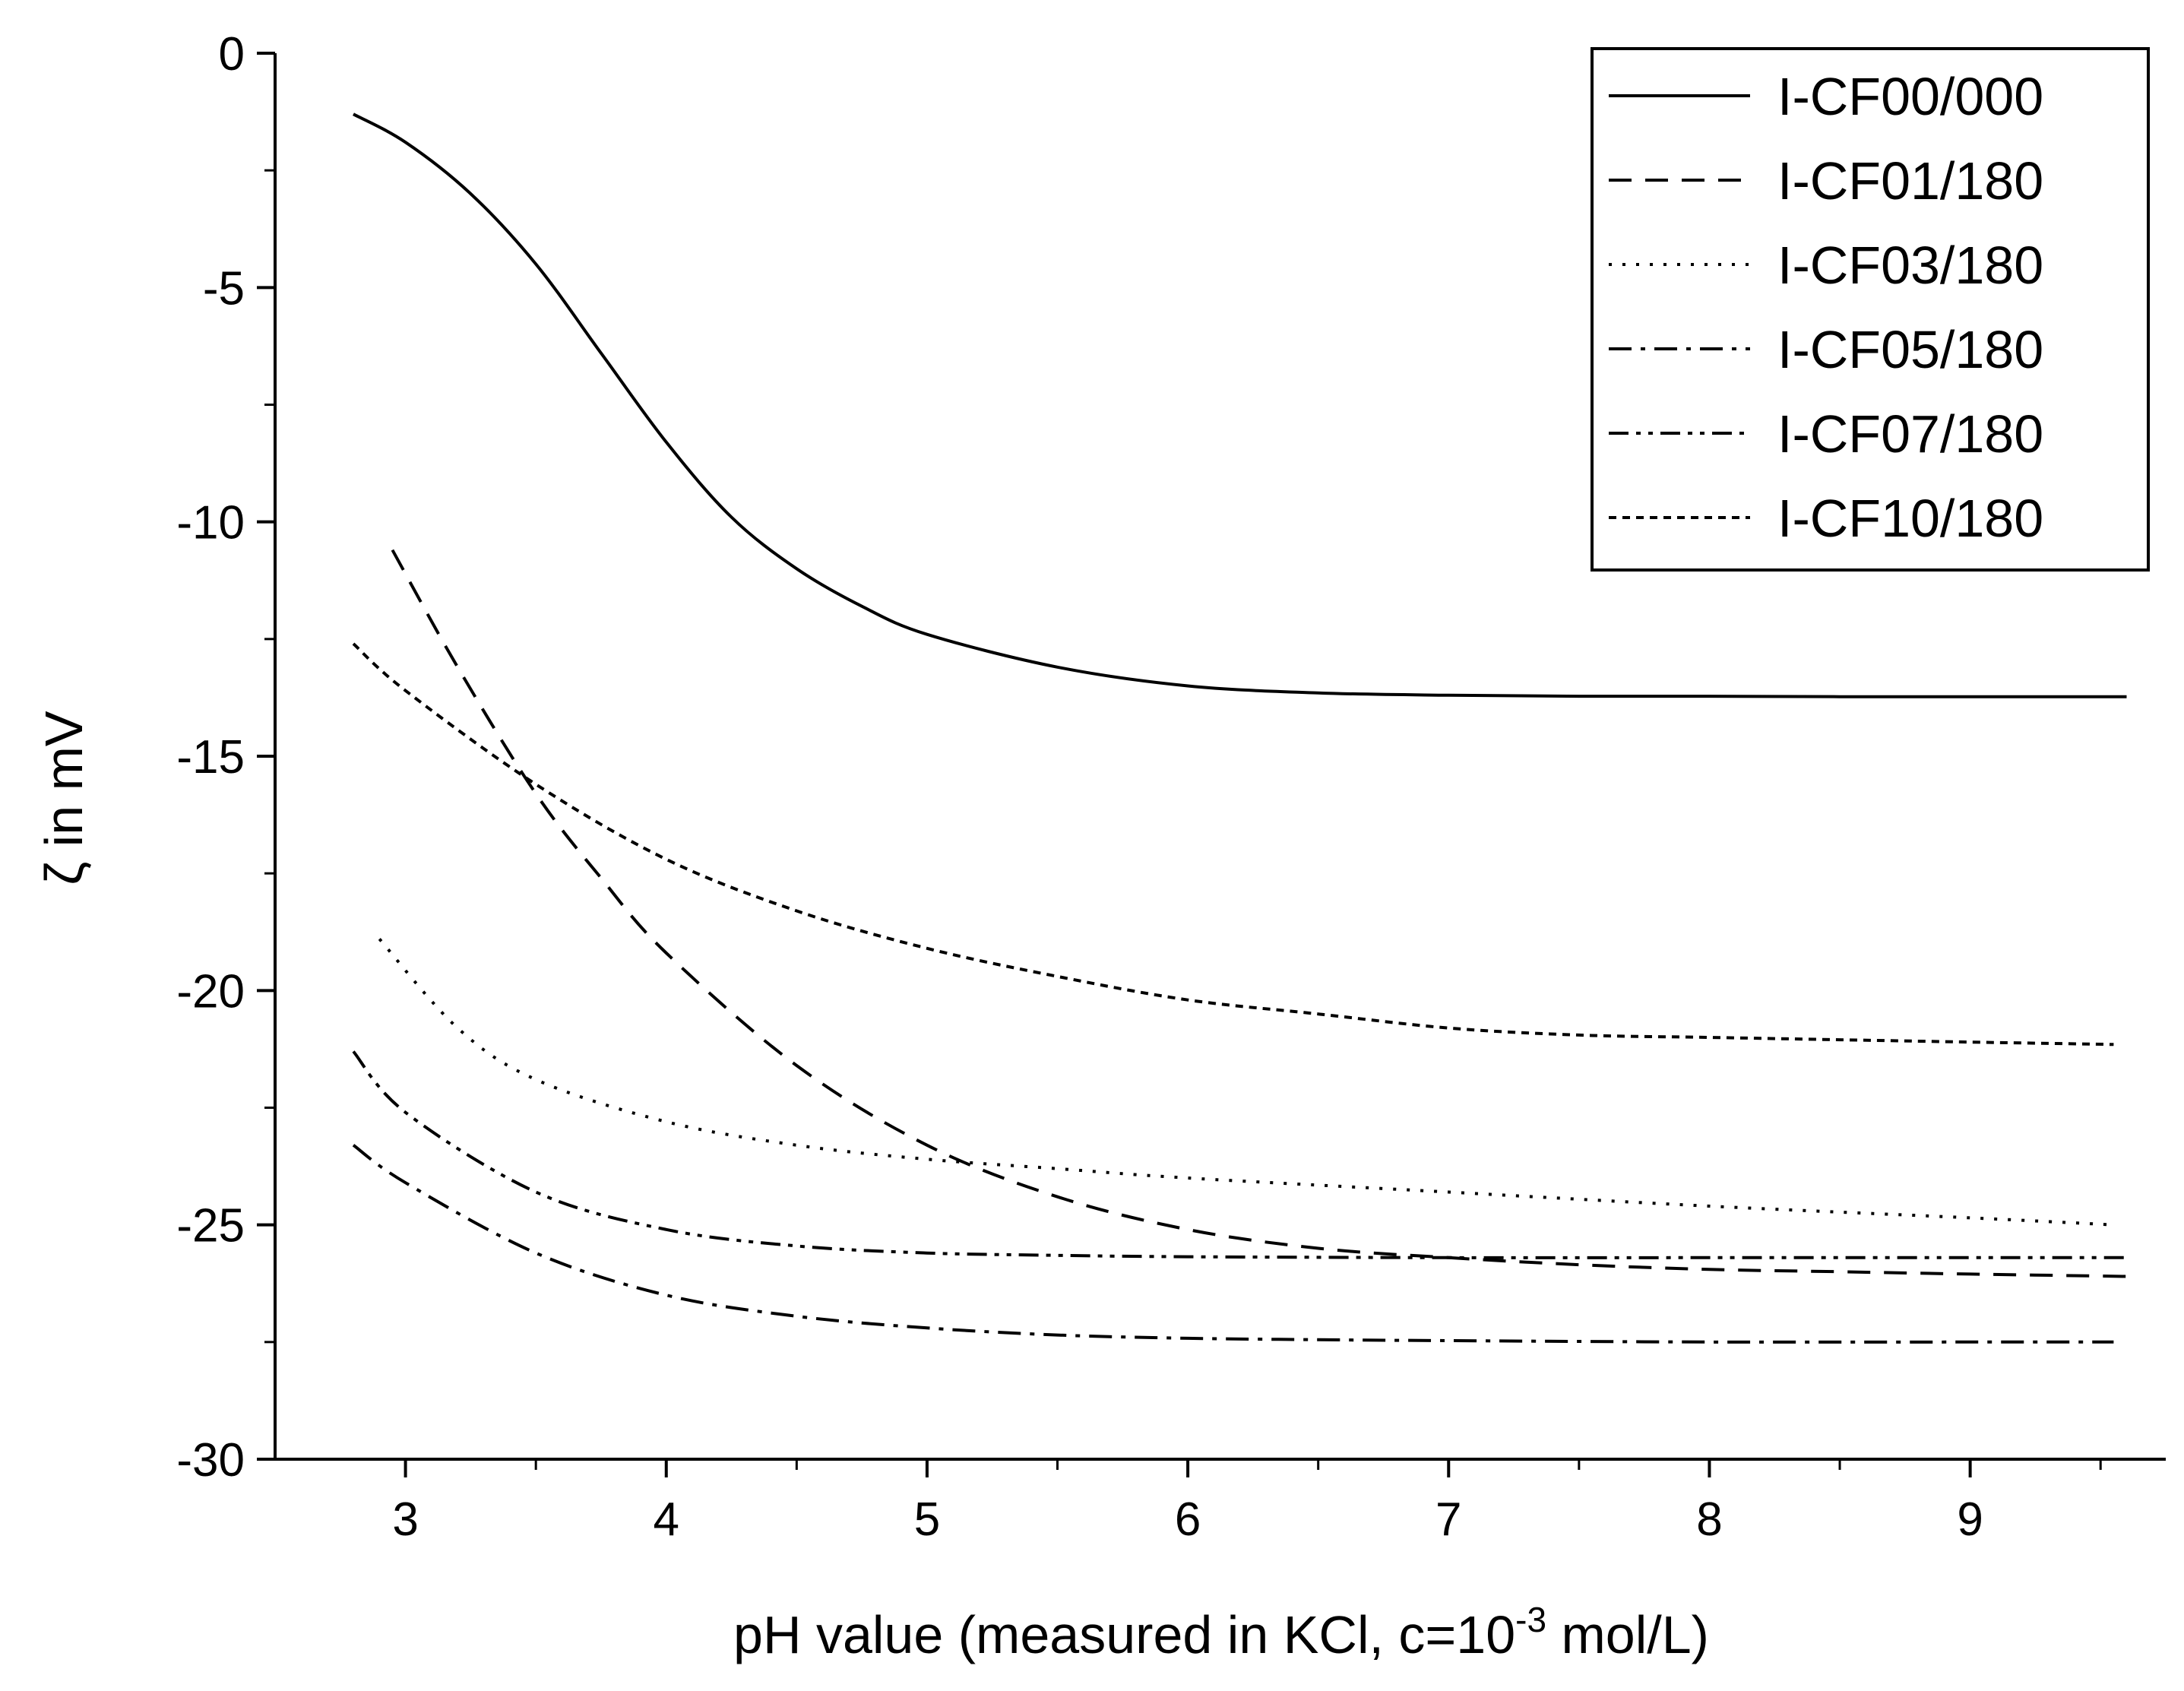 The image size is (2184, 1691). I want to click on x-tick-label: 6, so click(1188, 1520).